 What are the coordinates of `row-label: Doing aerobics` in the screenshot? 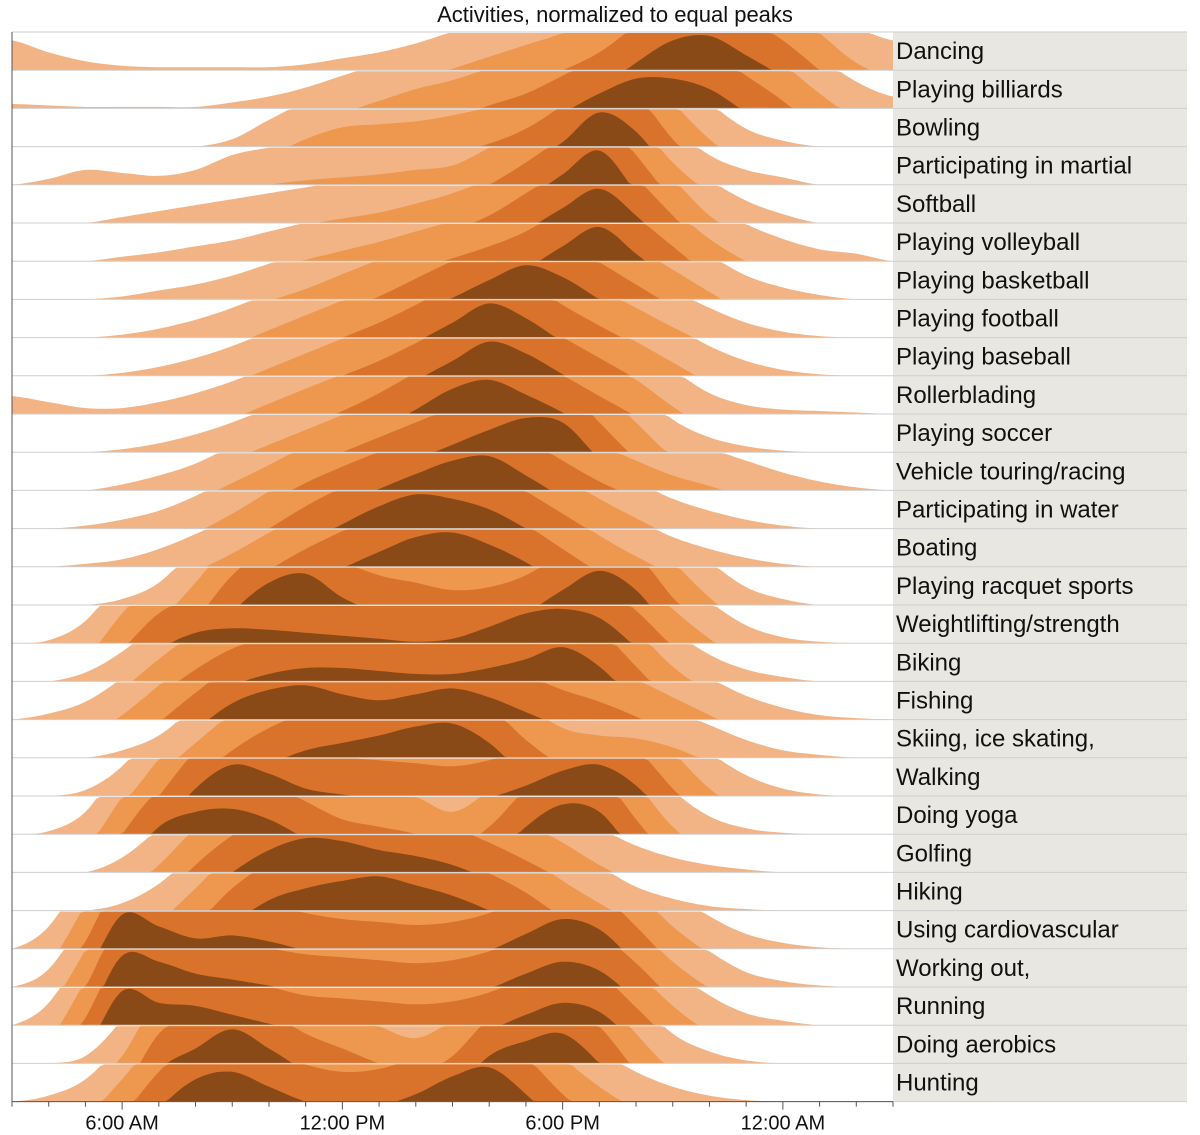 It's located at (976, 1044).